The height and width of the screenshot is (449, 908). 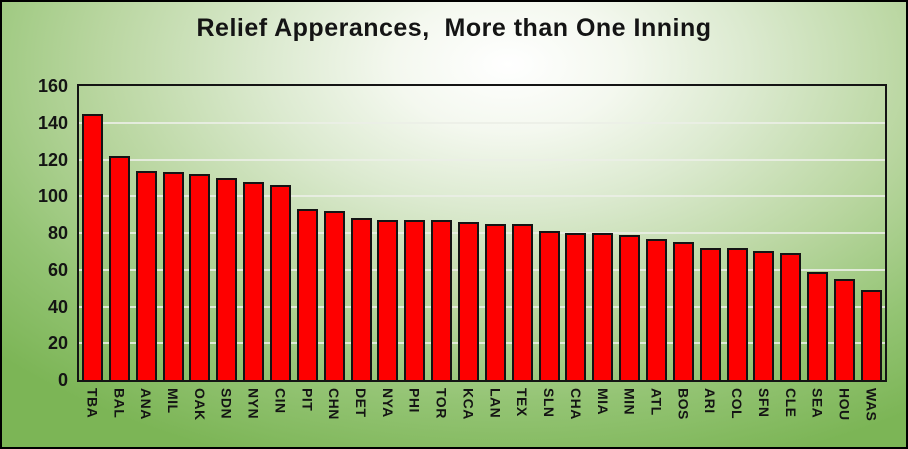 What do you see at coordinates (549, 403) in the screenshot?
I see `x-tick-label-SLN: SLN` at bounding box center [549, 403].